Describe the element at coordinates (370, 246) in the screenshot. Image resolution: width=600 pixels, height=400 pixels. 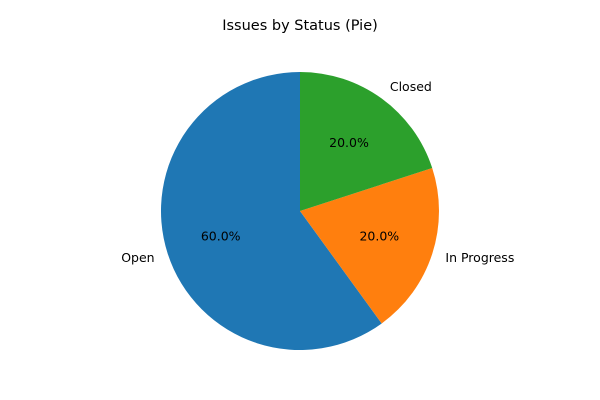
I see `pie-slice-in-progress` at that location.